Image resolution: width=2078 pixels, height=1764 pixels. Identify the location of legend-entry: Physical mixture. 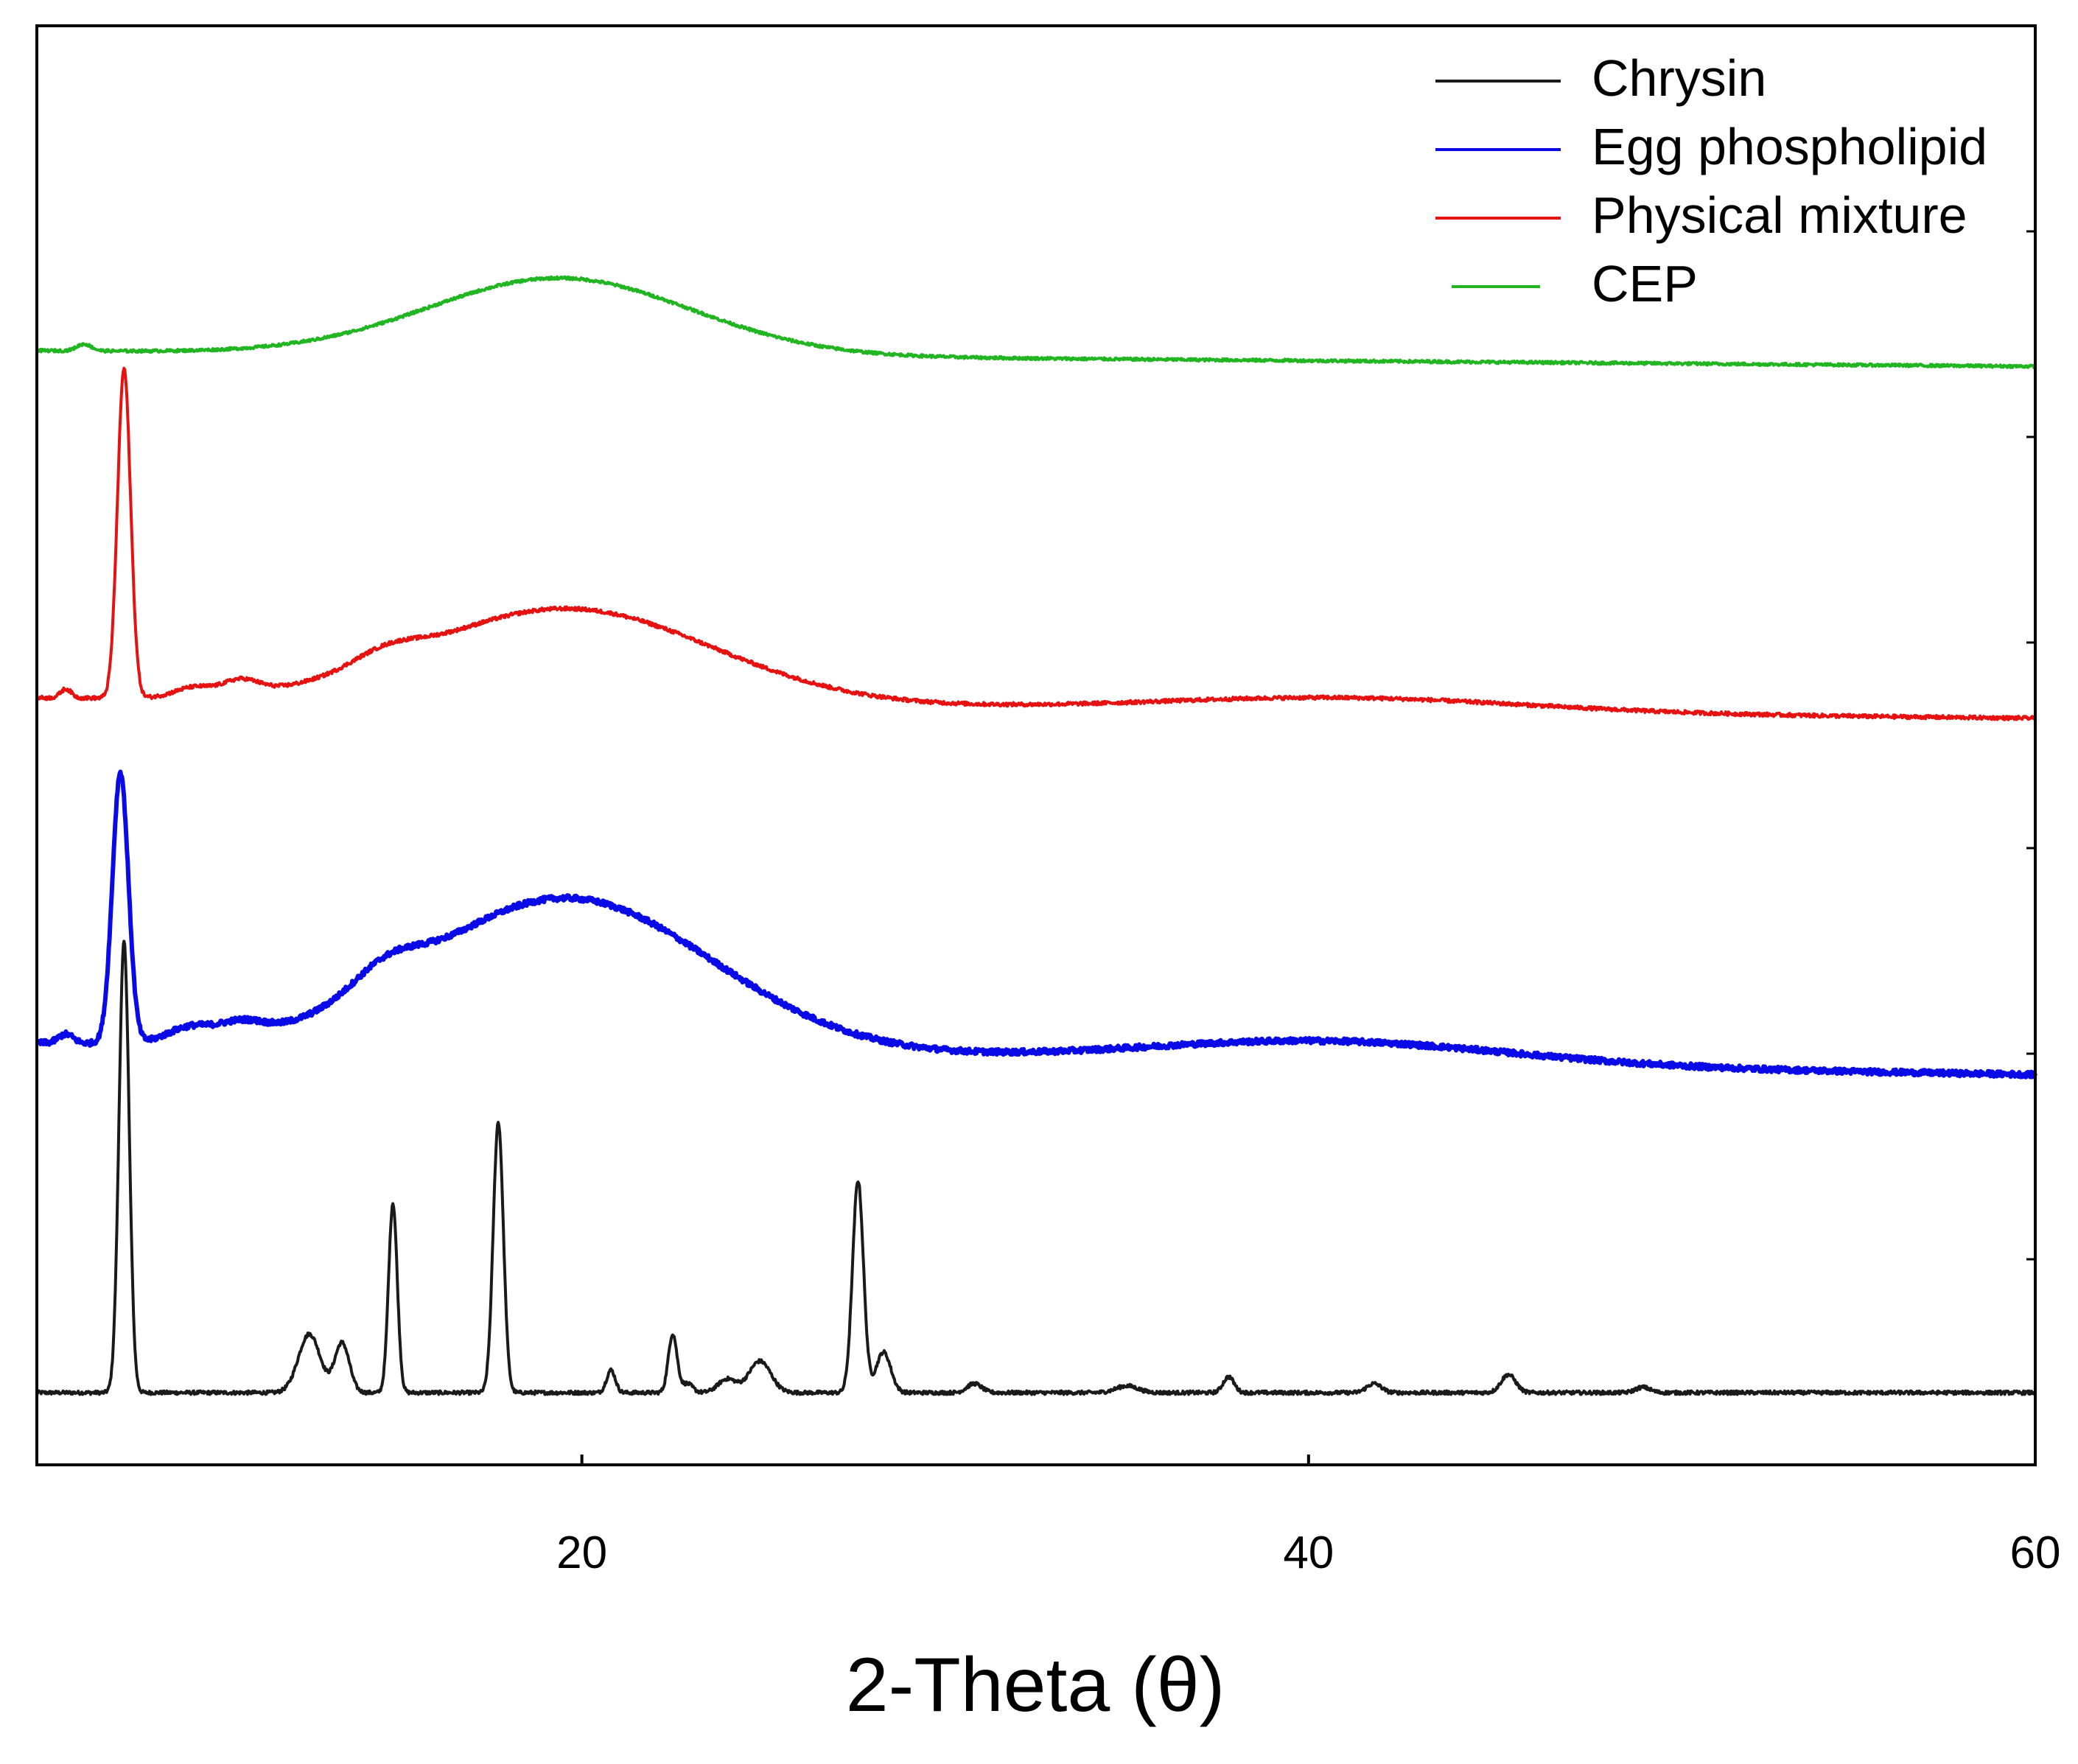
(1701, 215).